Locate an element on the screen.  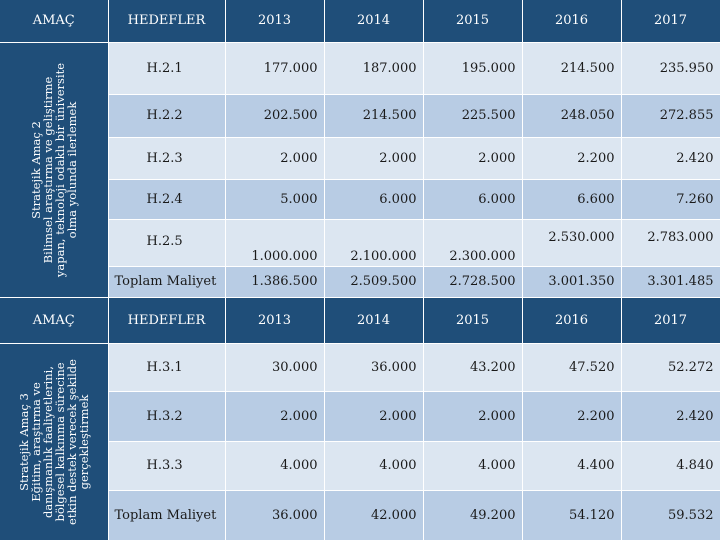
table-row: H.2.3 2.000 2.000 2.000 2.200 2.420 is located at coordinates (360, 158).